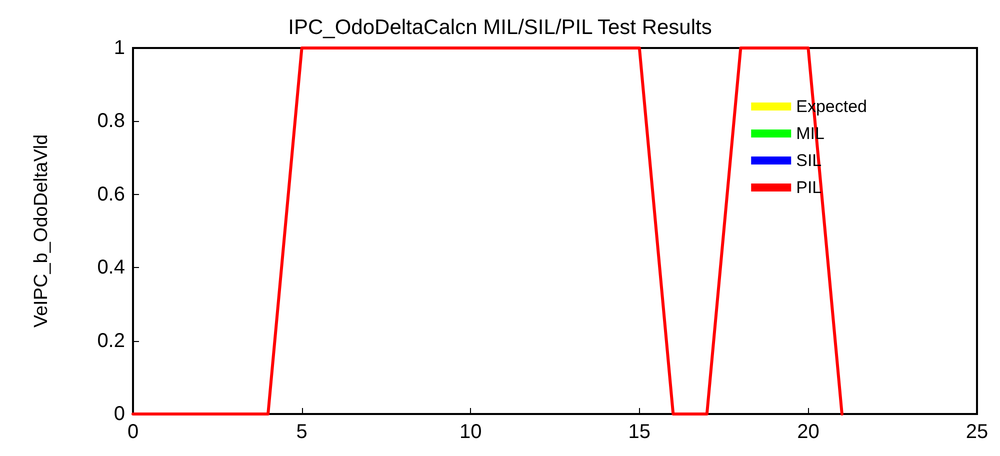 This screenshot has height=456, width=1000. I want to click on x-tick-label: 15, so click(639, 432).